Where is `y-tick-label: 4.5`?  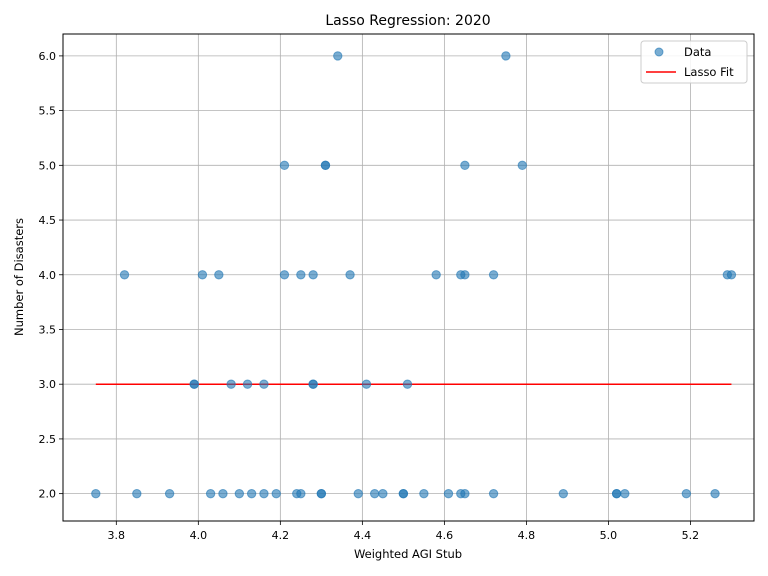
y-tick-label: 4.5 is located at coordinates (48, 220).